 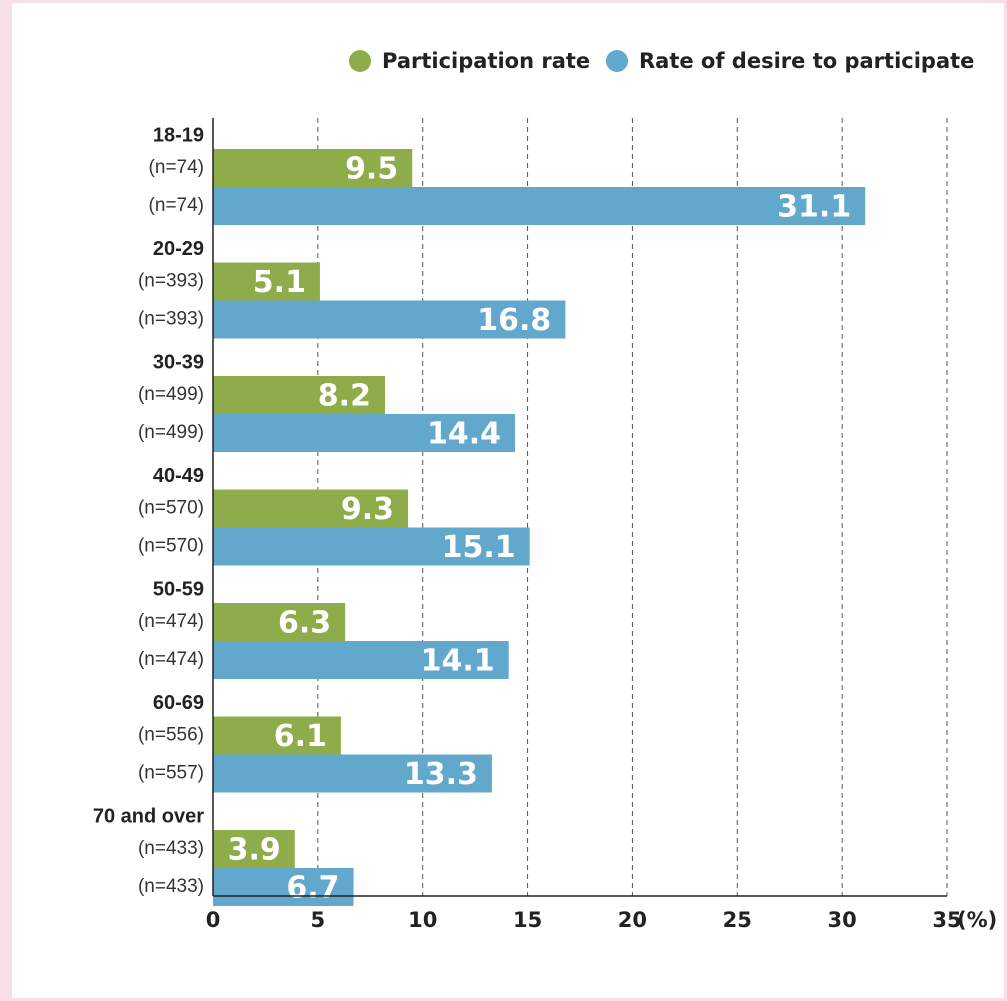 What do you see at coordinates (300, 736) in the screenshot?
I see `value-label: 6.1` at bounding box center [300, 736].